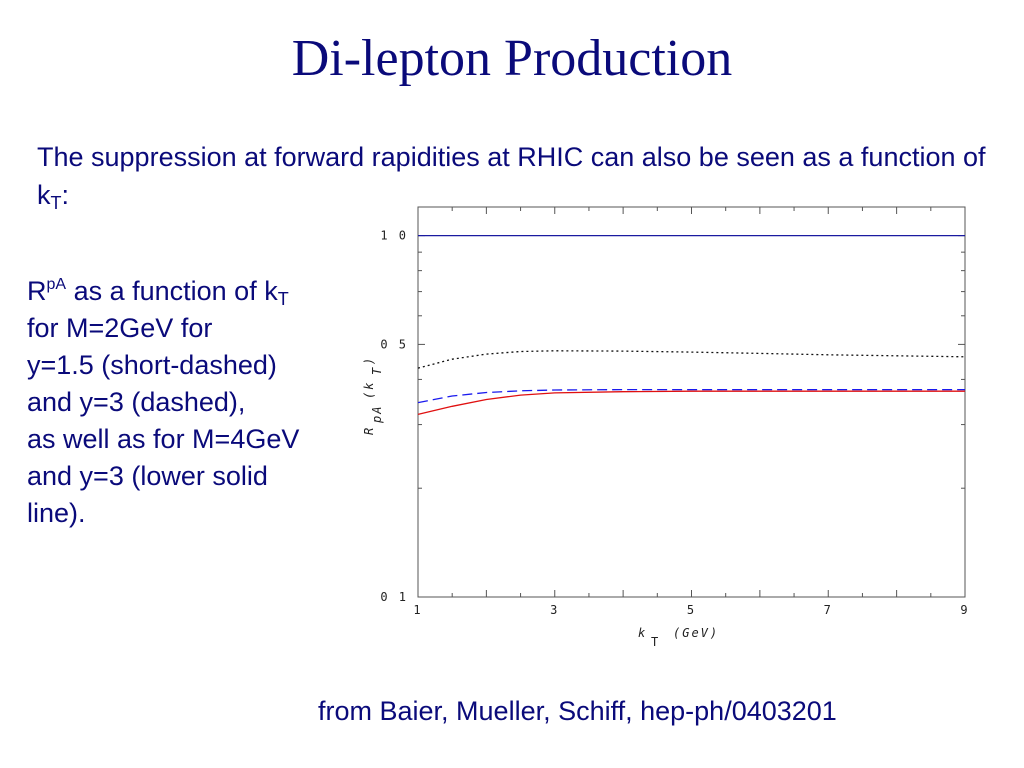 Image resolution: width=1024 pixels, height=768 pixels. I want to click on y-tick-label: 0 5, so click(394, 344).